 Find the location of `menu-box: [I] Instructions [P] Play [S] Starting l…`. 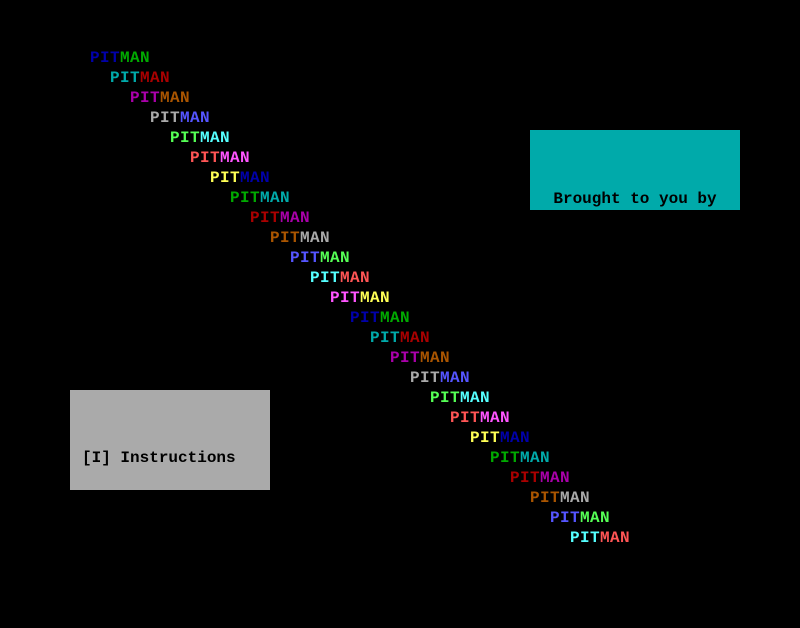

menu-box: [I] Instructions [P] Play [S] Starting l… is located at coordinates (170, 488).